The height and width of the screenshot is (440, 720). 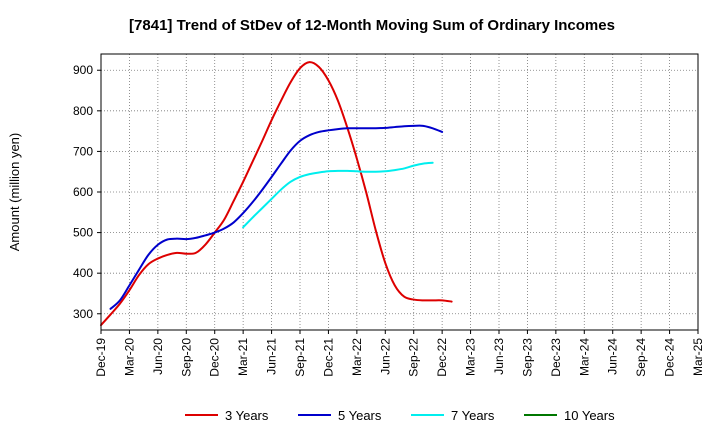 What do you see at coordinates (338, 195) in the screenshot?
I see `series-line-7-years` at bounding box center [338, 195].